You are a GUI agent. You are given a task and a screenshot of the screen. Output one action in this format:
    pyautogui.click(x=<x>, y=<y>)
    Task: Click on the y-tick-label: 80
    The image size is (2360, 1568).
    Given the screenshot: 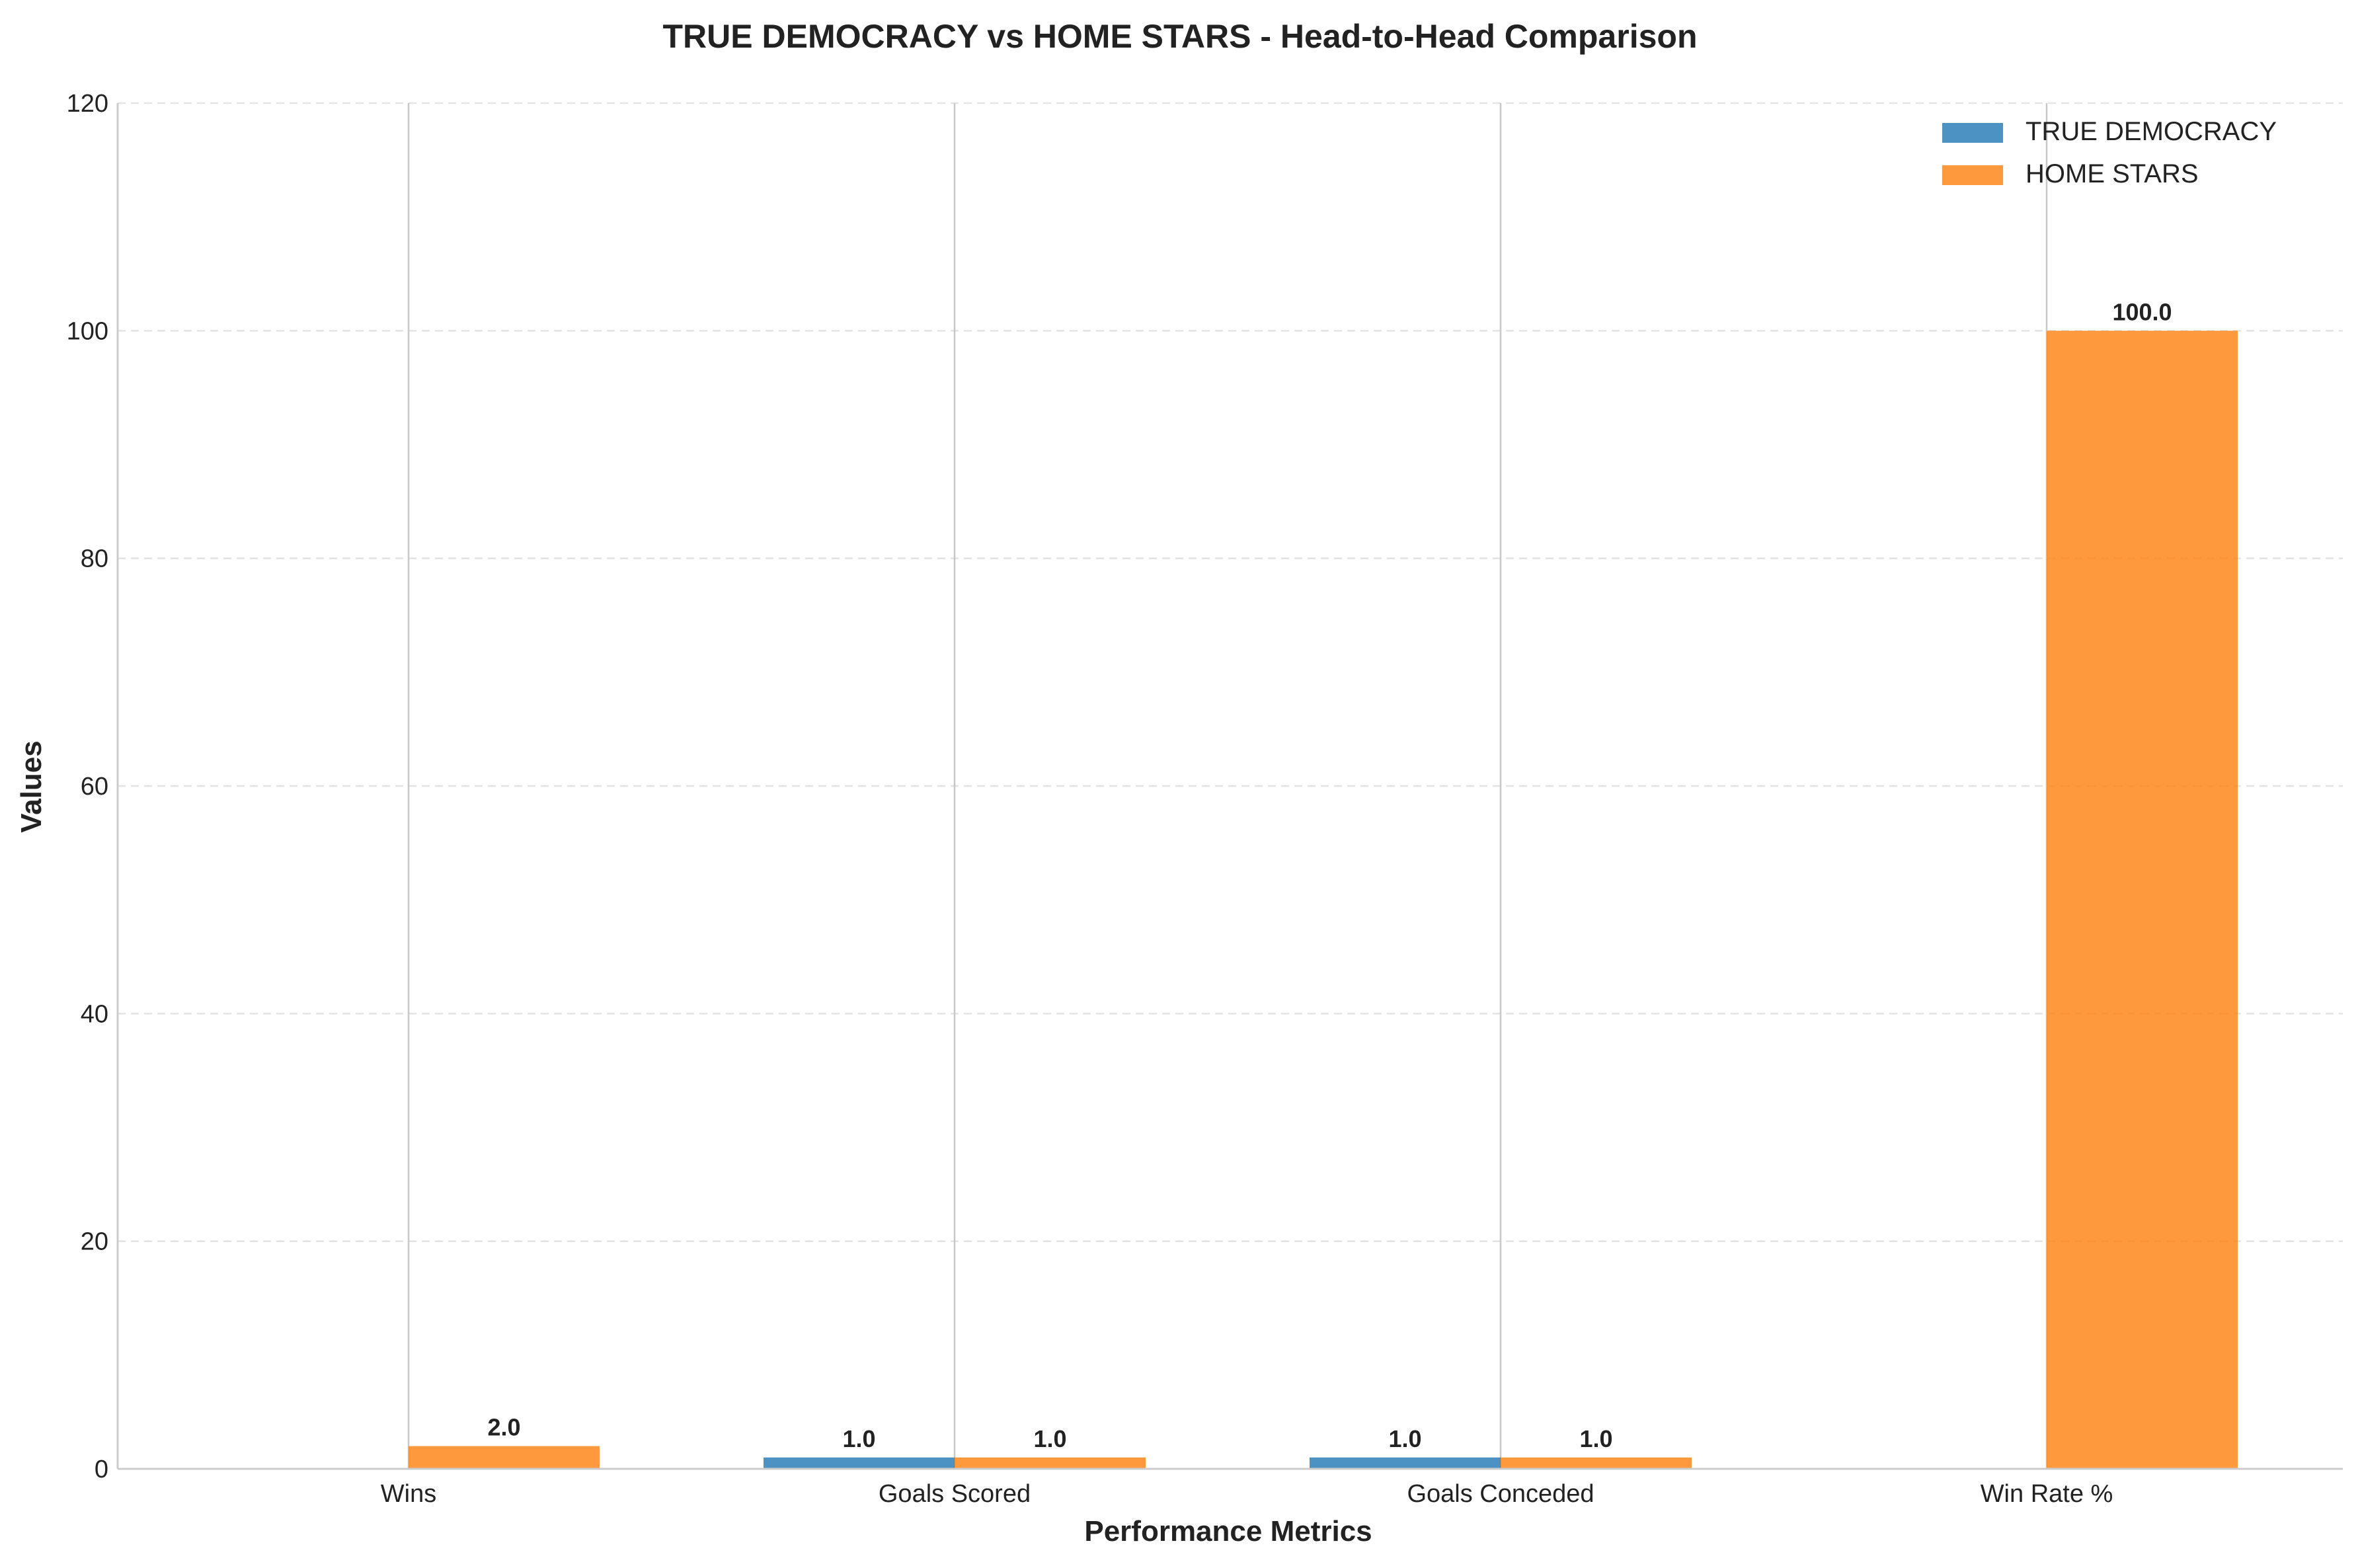 What is the action you would take?
    pyautogui.click(x=94, y=559)
    